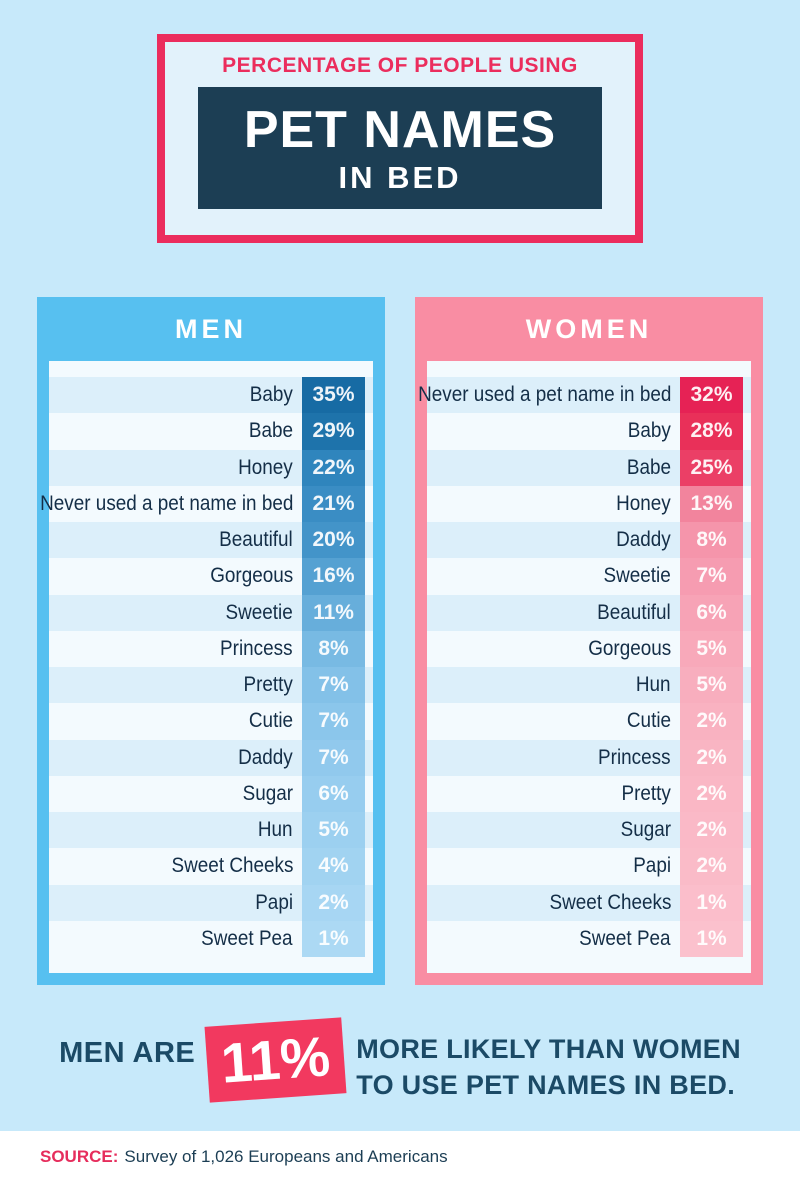 Image resolution: width=800 pixels, height=1182 pixels. I want to click on percentage-cell: 29%, so click(333, 431).